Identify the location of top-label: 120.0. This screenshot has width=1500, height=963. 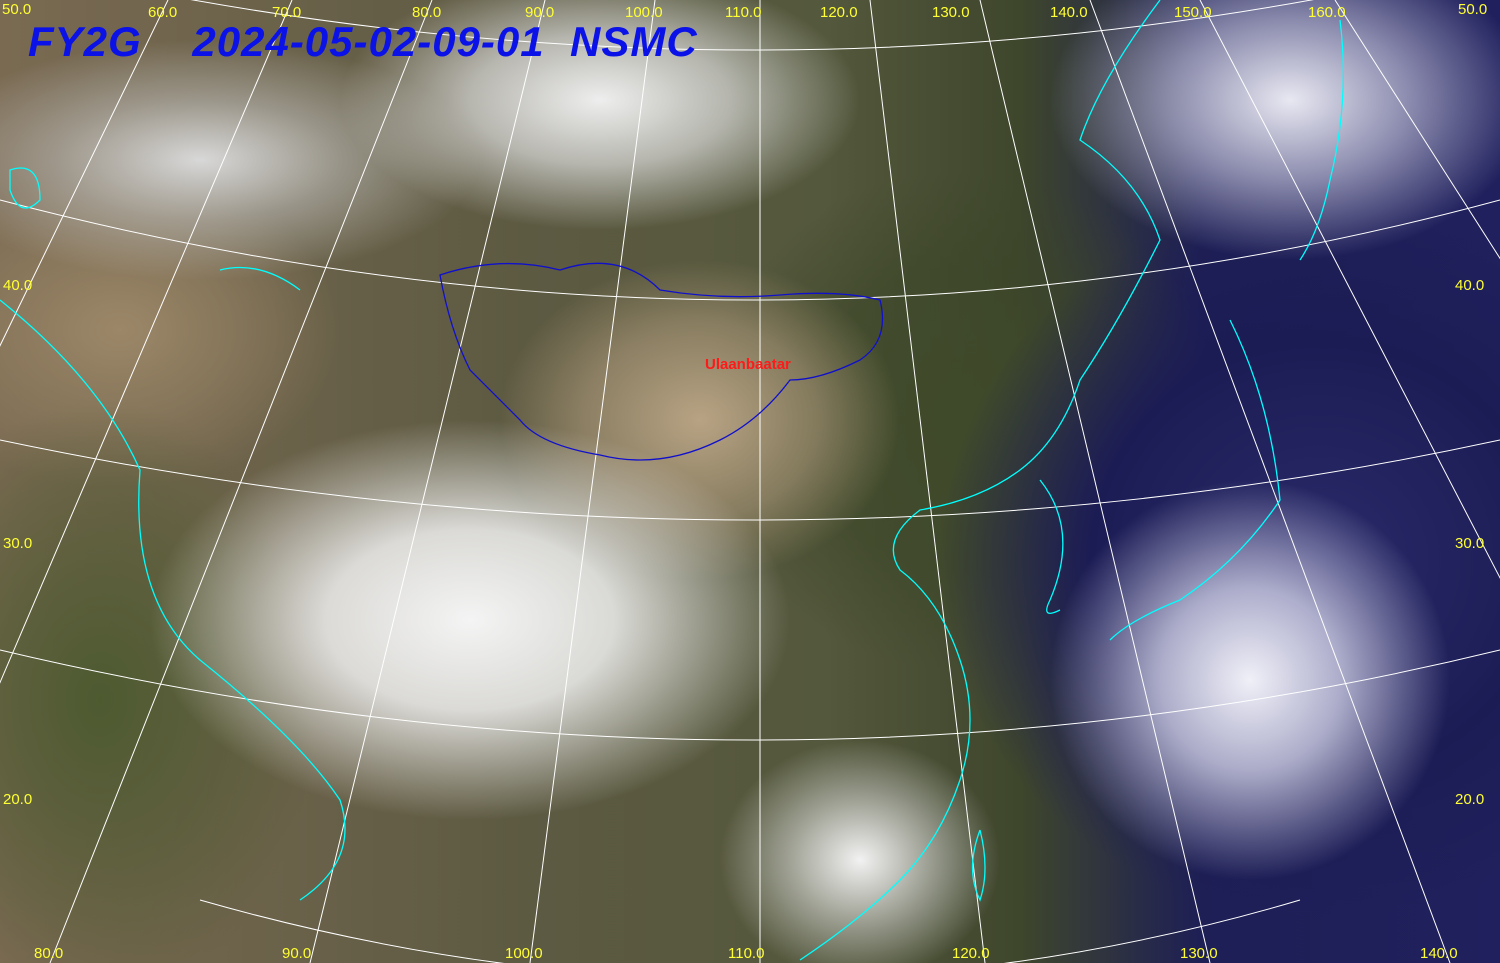
(839, 12).